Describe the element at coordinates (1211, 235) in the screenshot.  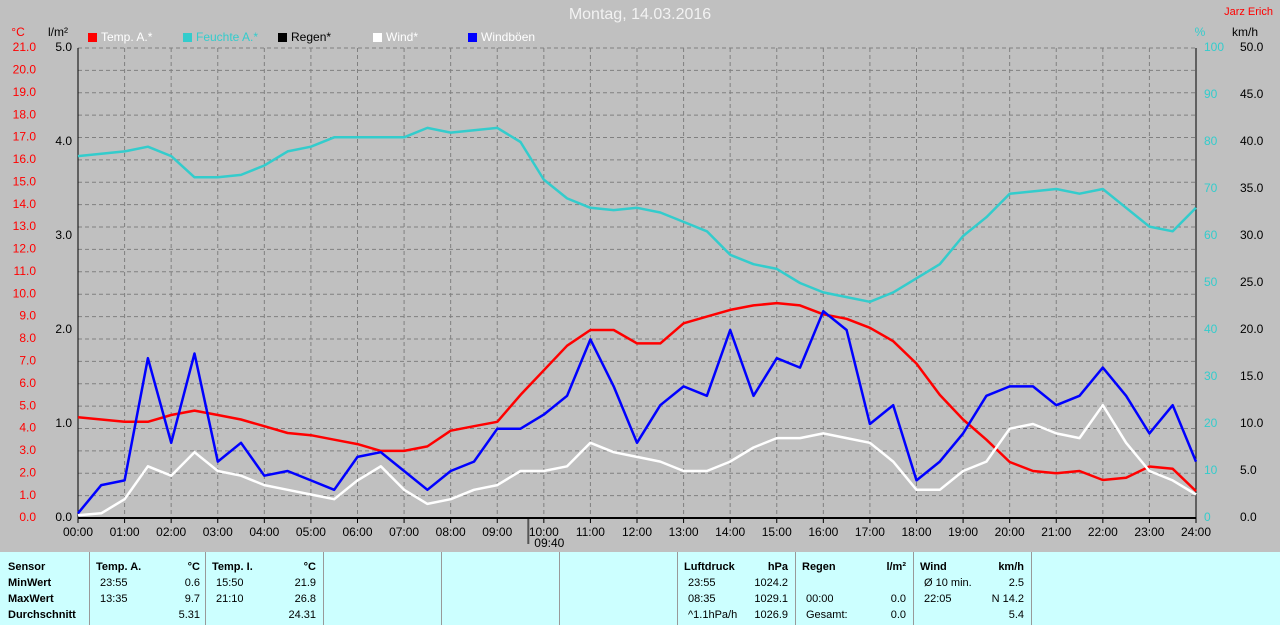
I see `y-tick-label: 60` at that location.